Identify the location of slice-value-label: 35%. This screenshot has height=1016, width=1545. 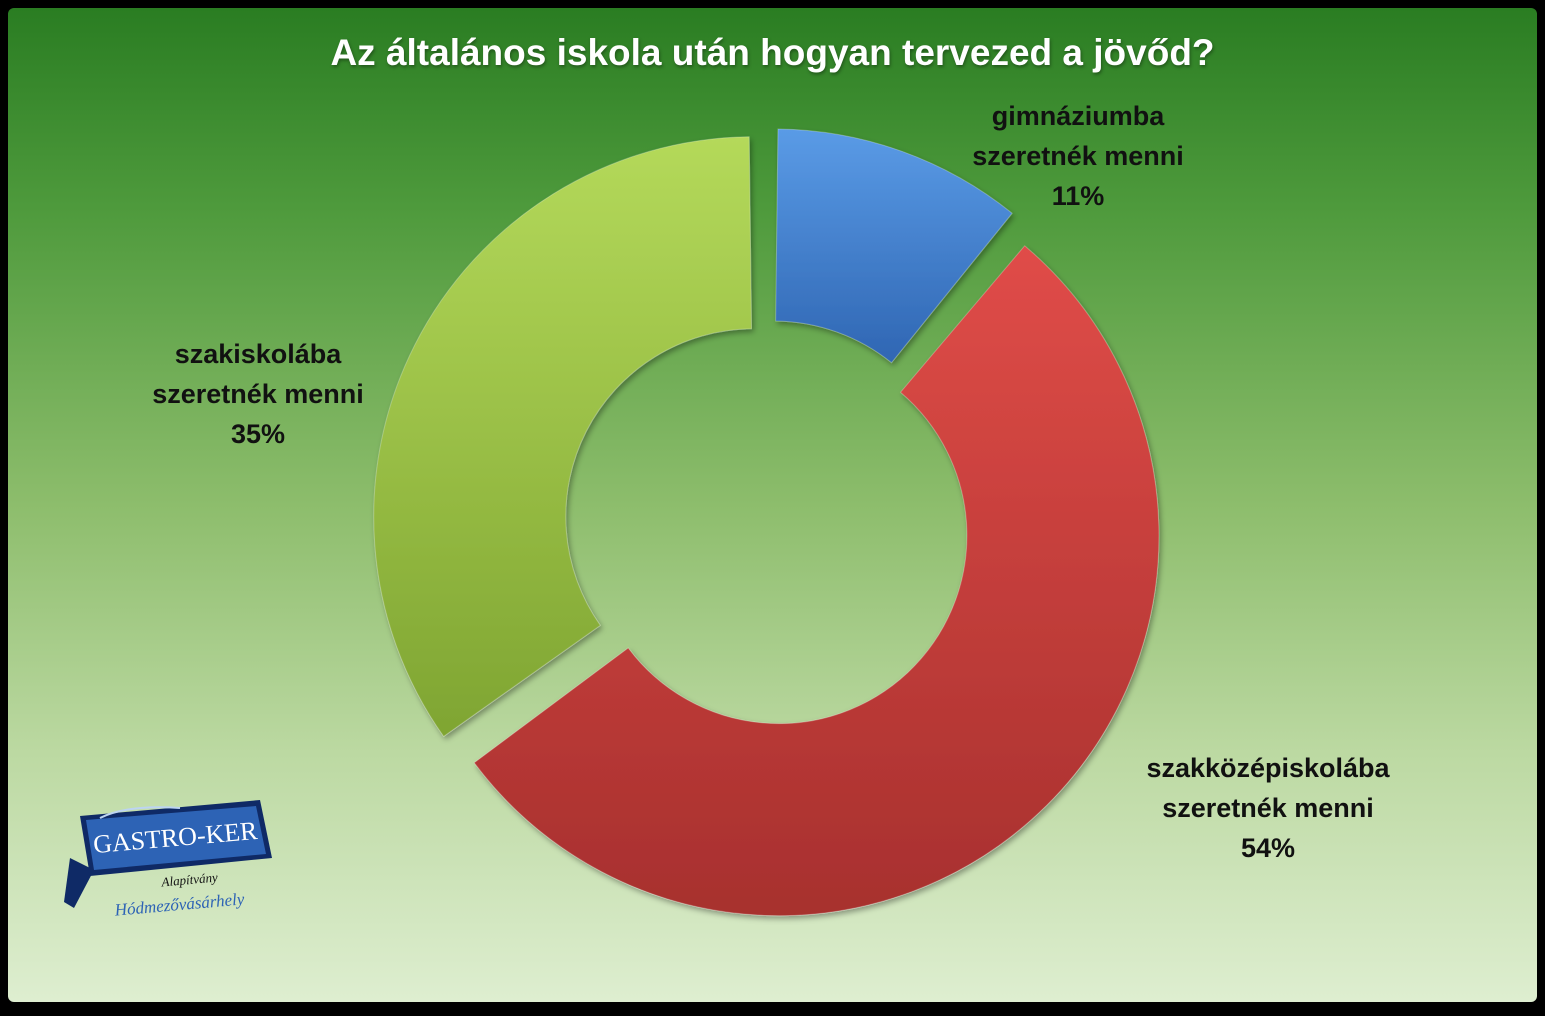
(258, 434).